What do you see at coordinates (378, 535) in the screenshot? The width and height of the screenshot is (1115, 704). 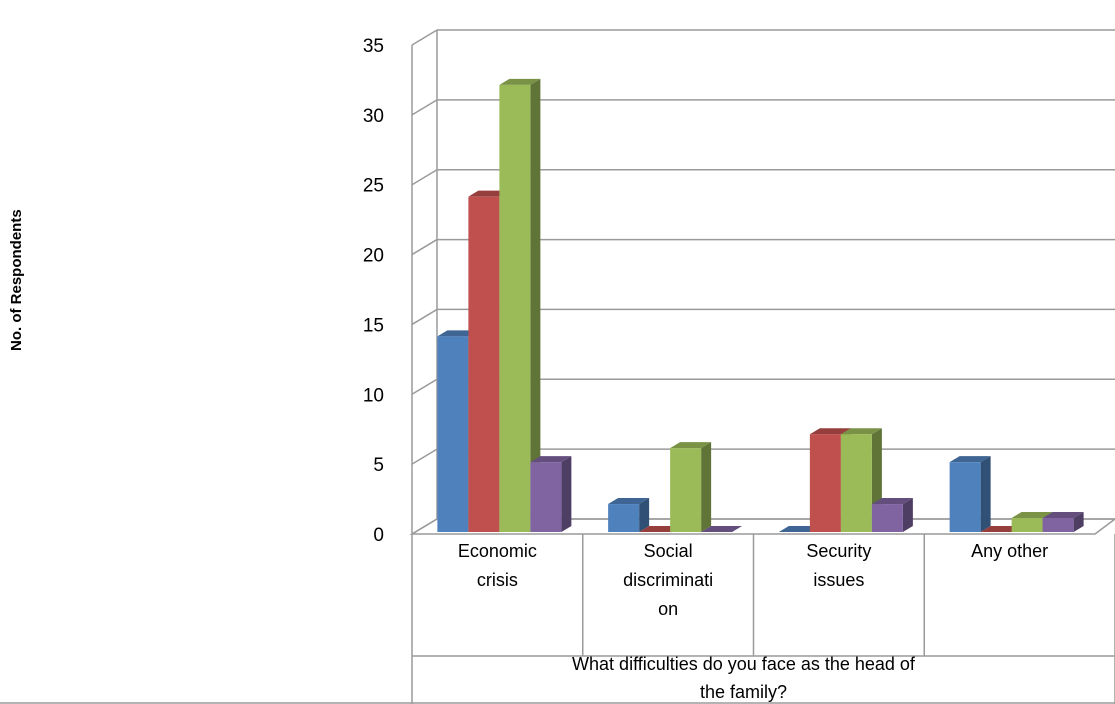 I see `y-tick-label: 0` at bounding box center [378, 535].